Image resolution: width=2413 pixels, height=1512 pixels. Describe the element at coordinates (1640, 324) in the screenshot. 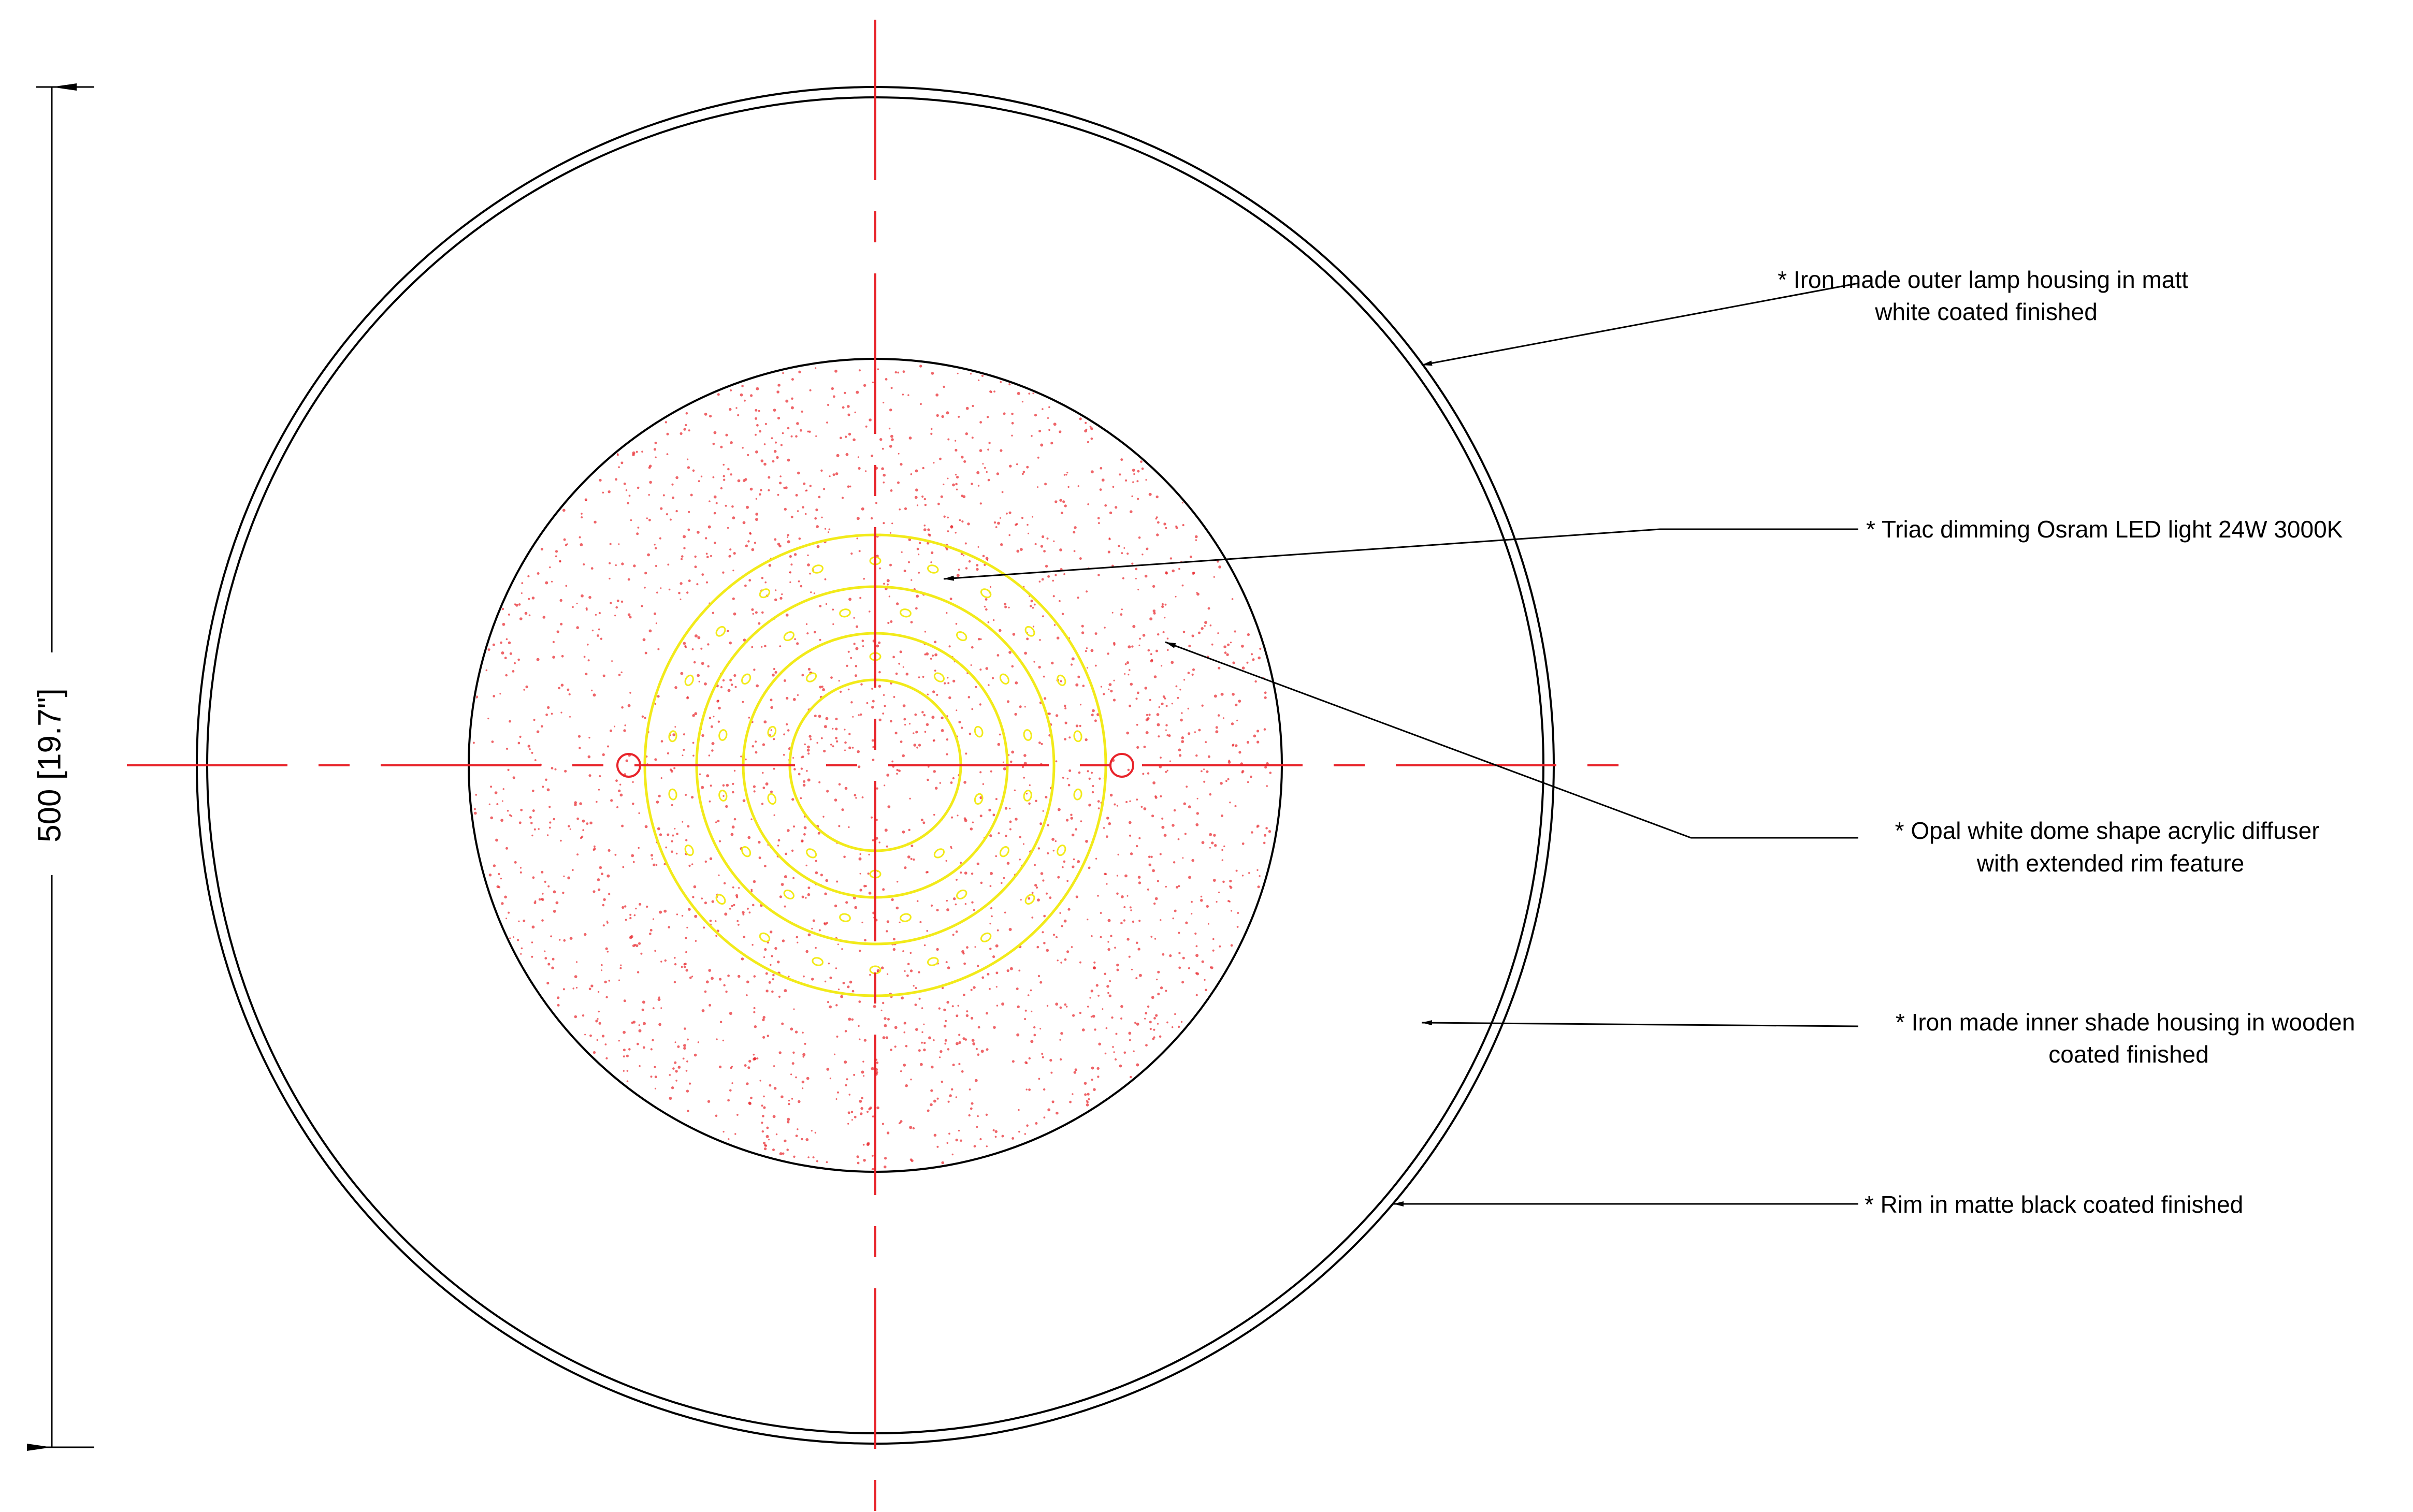

I see `leader-outer-housing` at that location.